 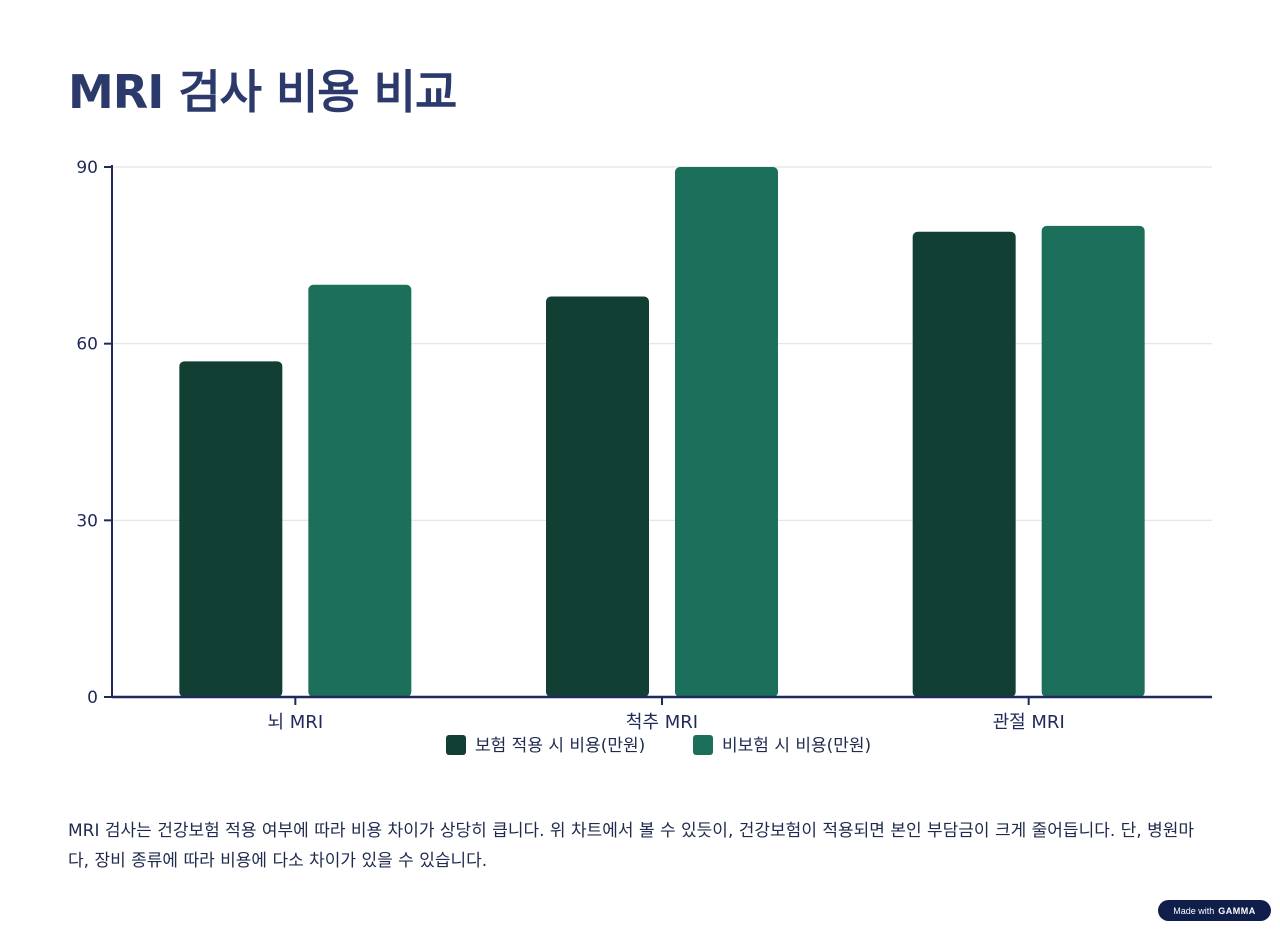 What do you see at coordinates (1029, 722) in the screenshot?
I see `x-tick-label: 관절 MRI` at bounding box center [1029, 722].